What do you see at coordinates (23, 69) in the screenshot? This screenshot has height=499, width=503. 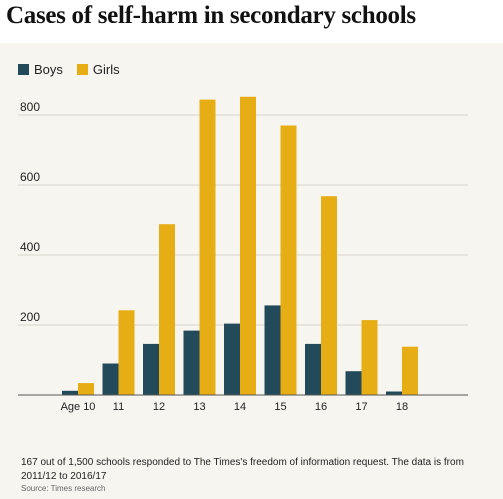 I see `legend-swatch-boys` at bounding box center [23, 69].